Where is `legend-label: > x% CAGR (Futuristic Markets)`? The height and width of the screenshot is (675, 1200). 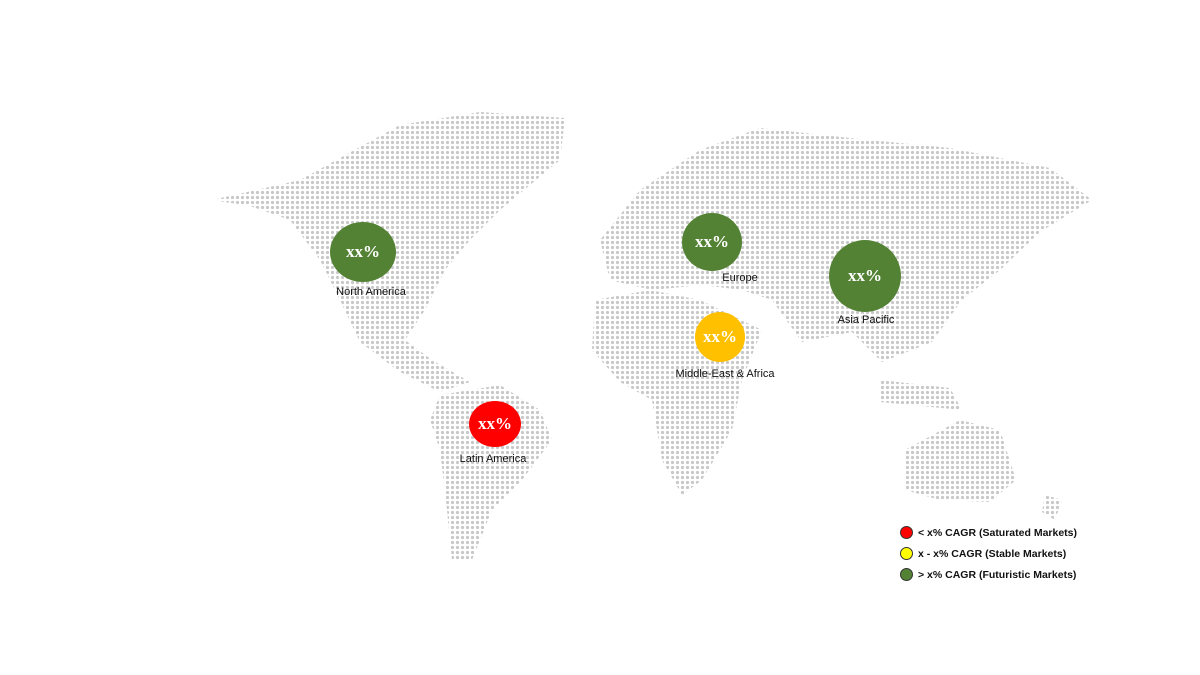
legend-label: > x% CAGR (Futuristic Markets) is located at coordinates (997, 574).